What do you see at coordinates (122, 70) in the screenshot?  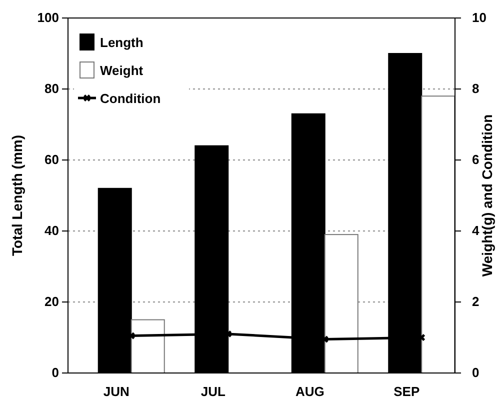 I see `legend-label: Weight` at bounding box center [122, 70].